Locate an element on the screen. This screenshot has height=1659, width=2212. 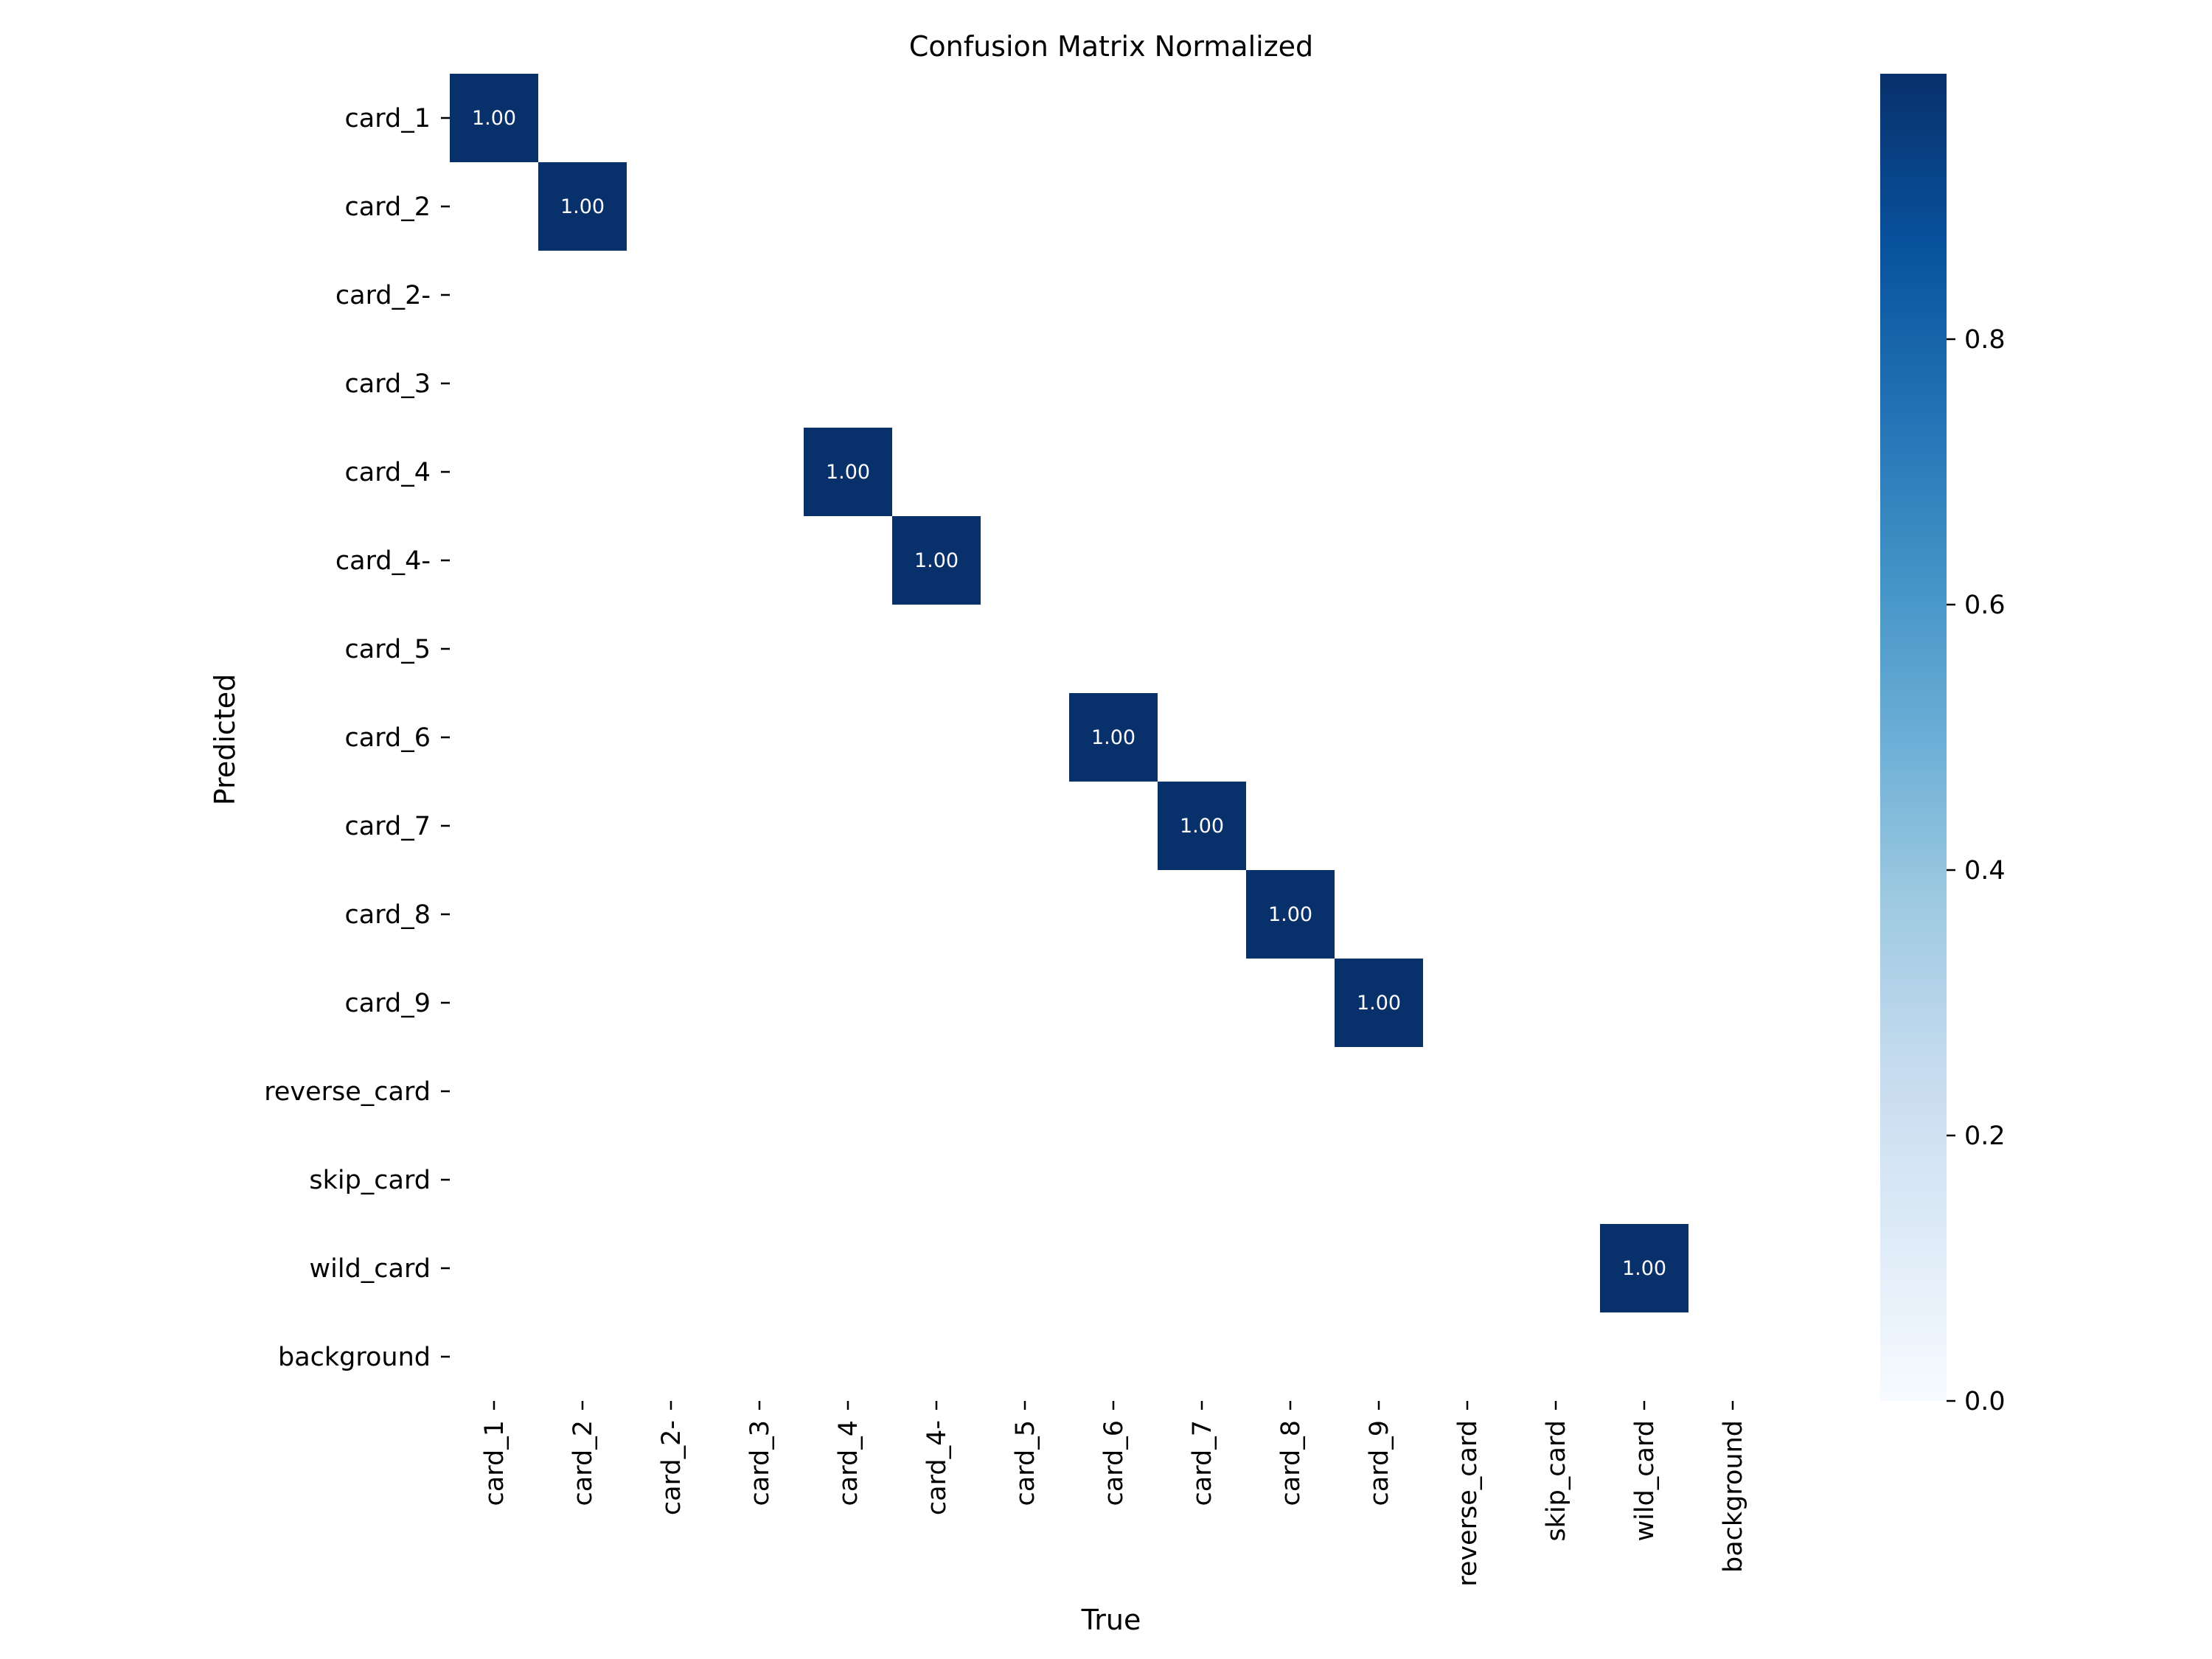
x-tick-skip-card: skip_card is located at coordinates (1556, 1471).